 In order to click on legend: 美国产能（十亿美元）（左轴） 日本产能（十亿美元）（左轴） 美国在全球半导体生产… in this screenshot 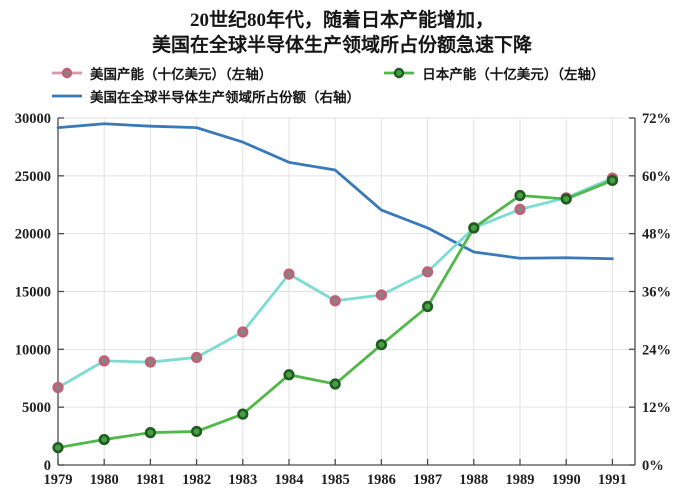, I will do `click(328, 84)`.